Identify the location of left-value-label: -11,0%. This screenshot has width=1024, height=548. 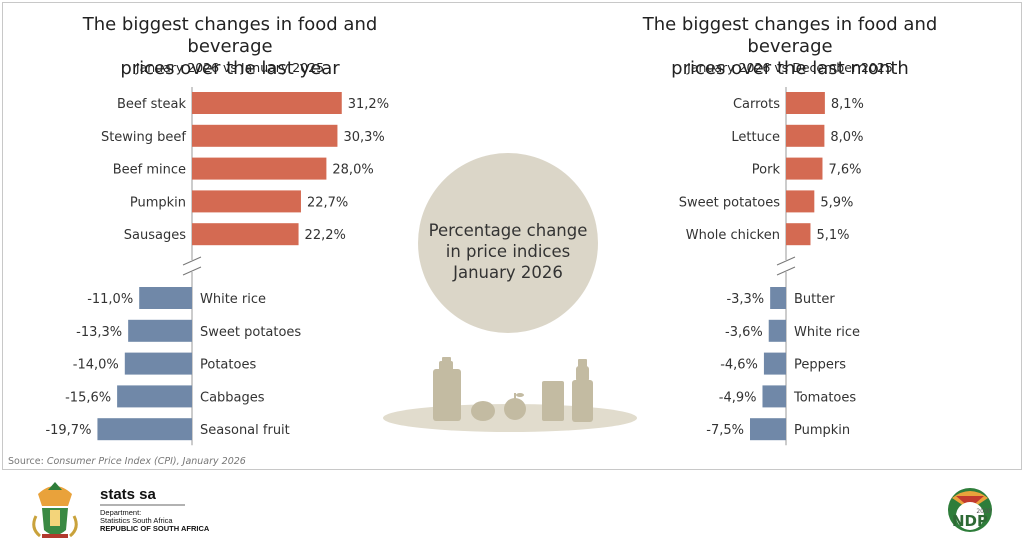
(110, 299).